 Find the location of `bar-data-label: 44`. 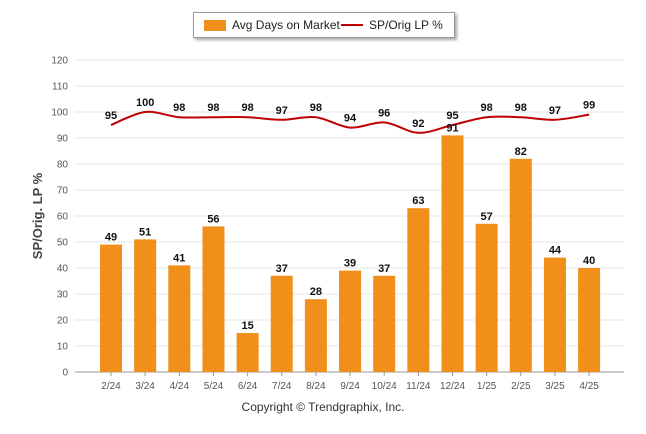

bar-data-label: 44 is located at coordinates (555, 251).